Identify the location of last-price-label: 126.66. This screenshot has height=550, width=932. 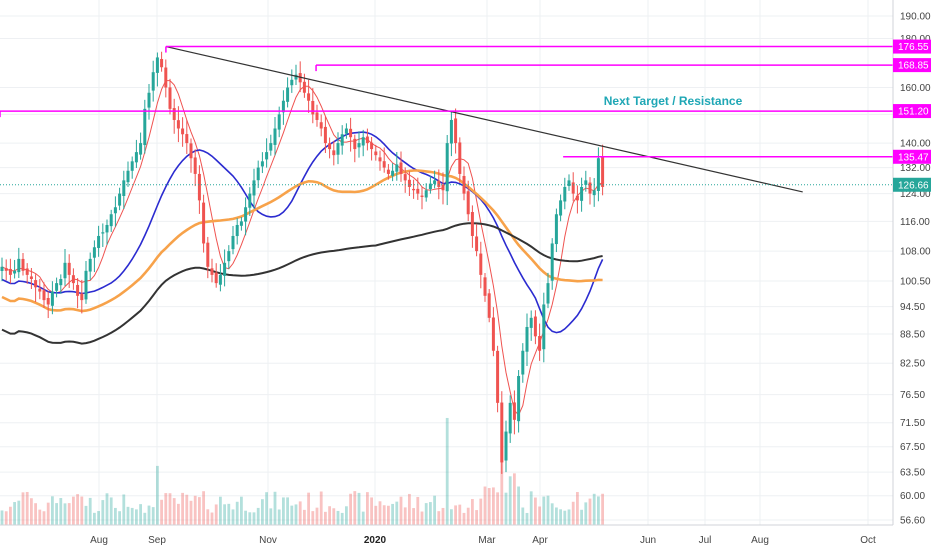
(913, 185).